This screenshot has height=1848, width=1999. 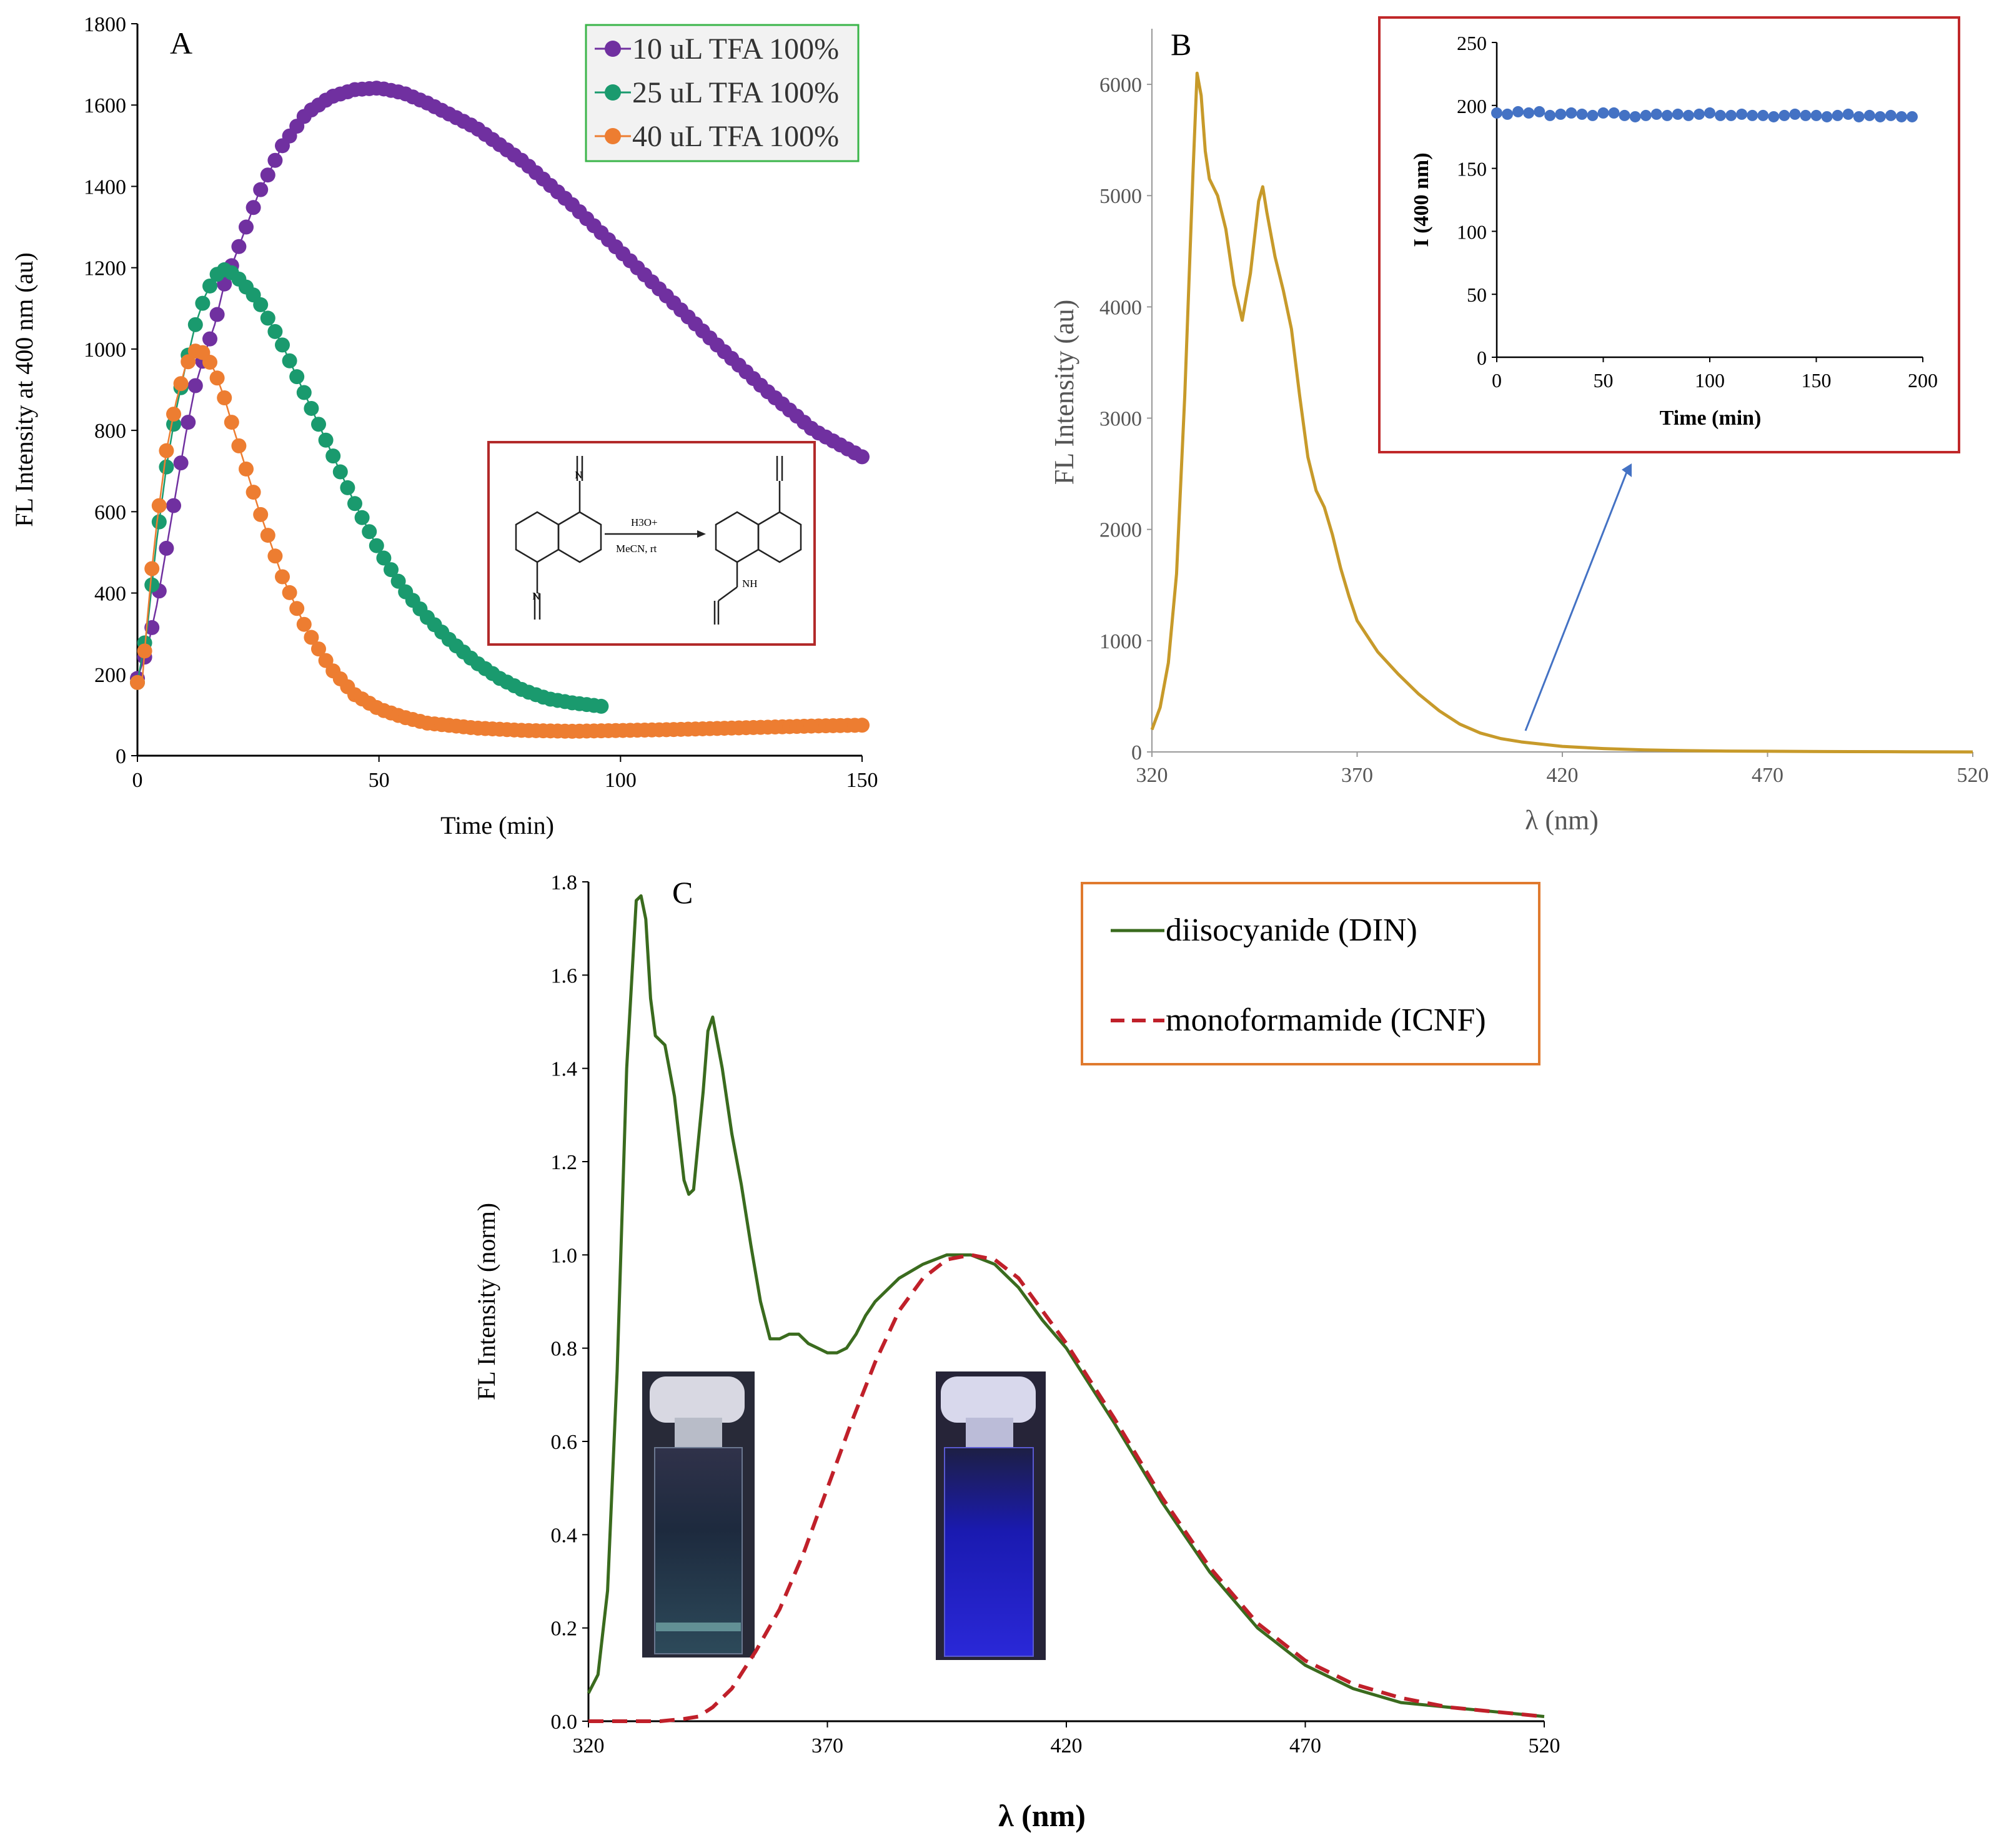 What do you see at coordinates (105, 187) in the screenshot?
I see `panel-a-y-tick-label: 1400` at bounding box center [105, 187].